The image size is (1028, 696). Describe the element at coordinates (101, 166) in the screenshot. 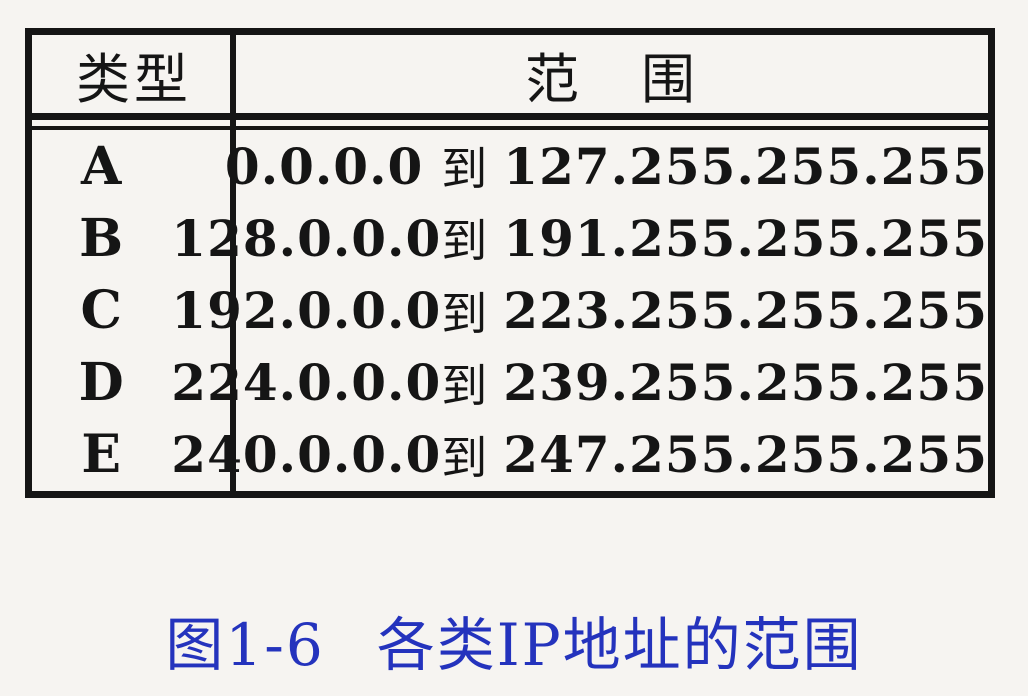

I see `class-letter: A` at that location.